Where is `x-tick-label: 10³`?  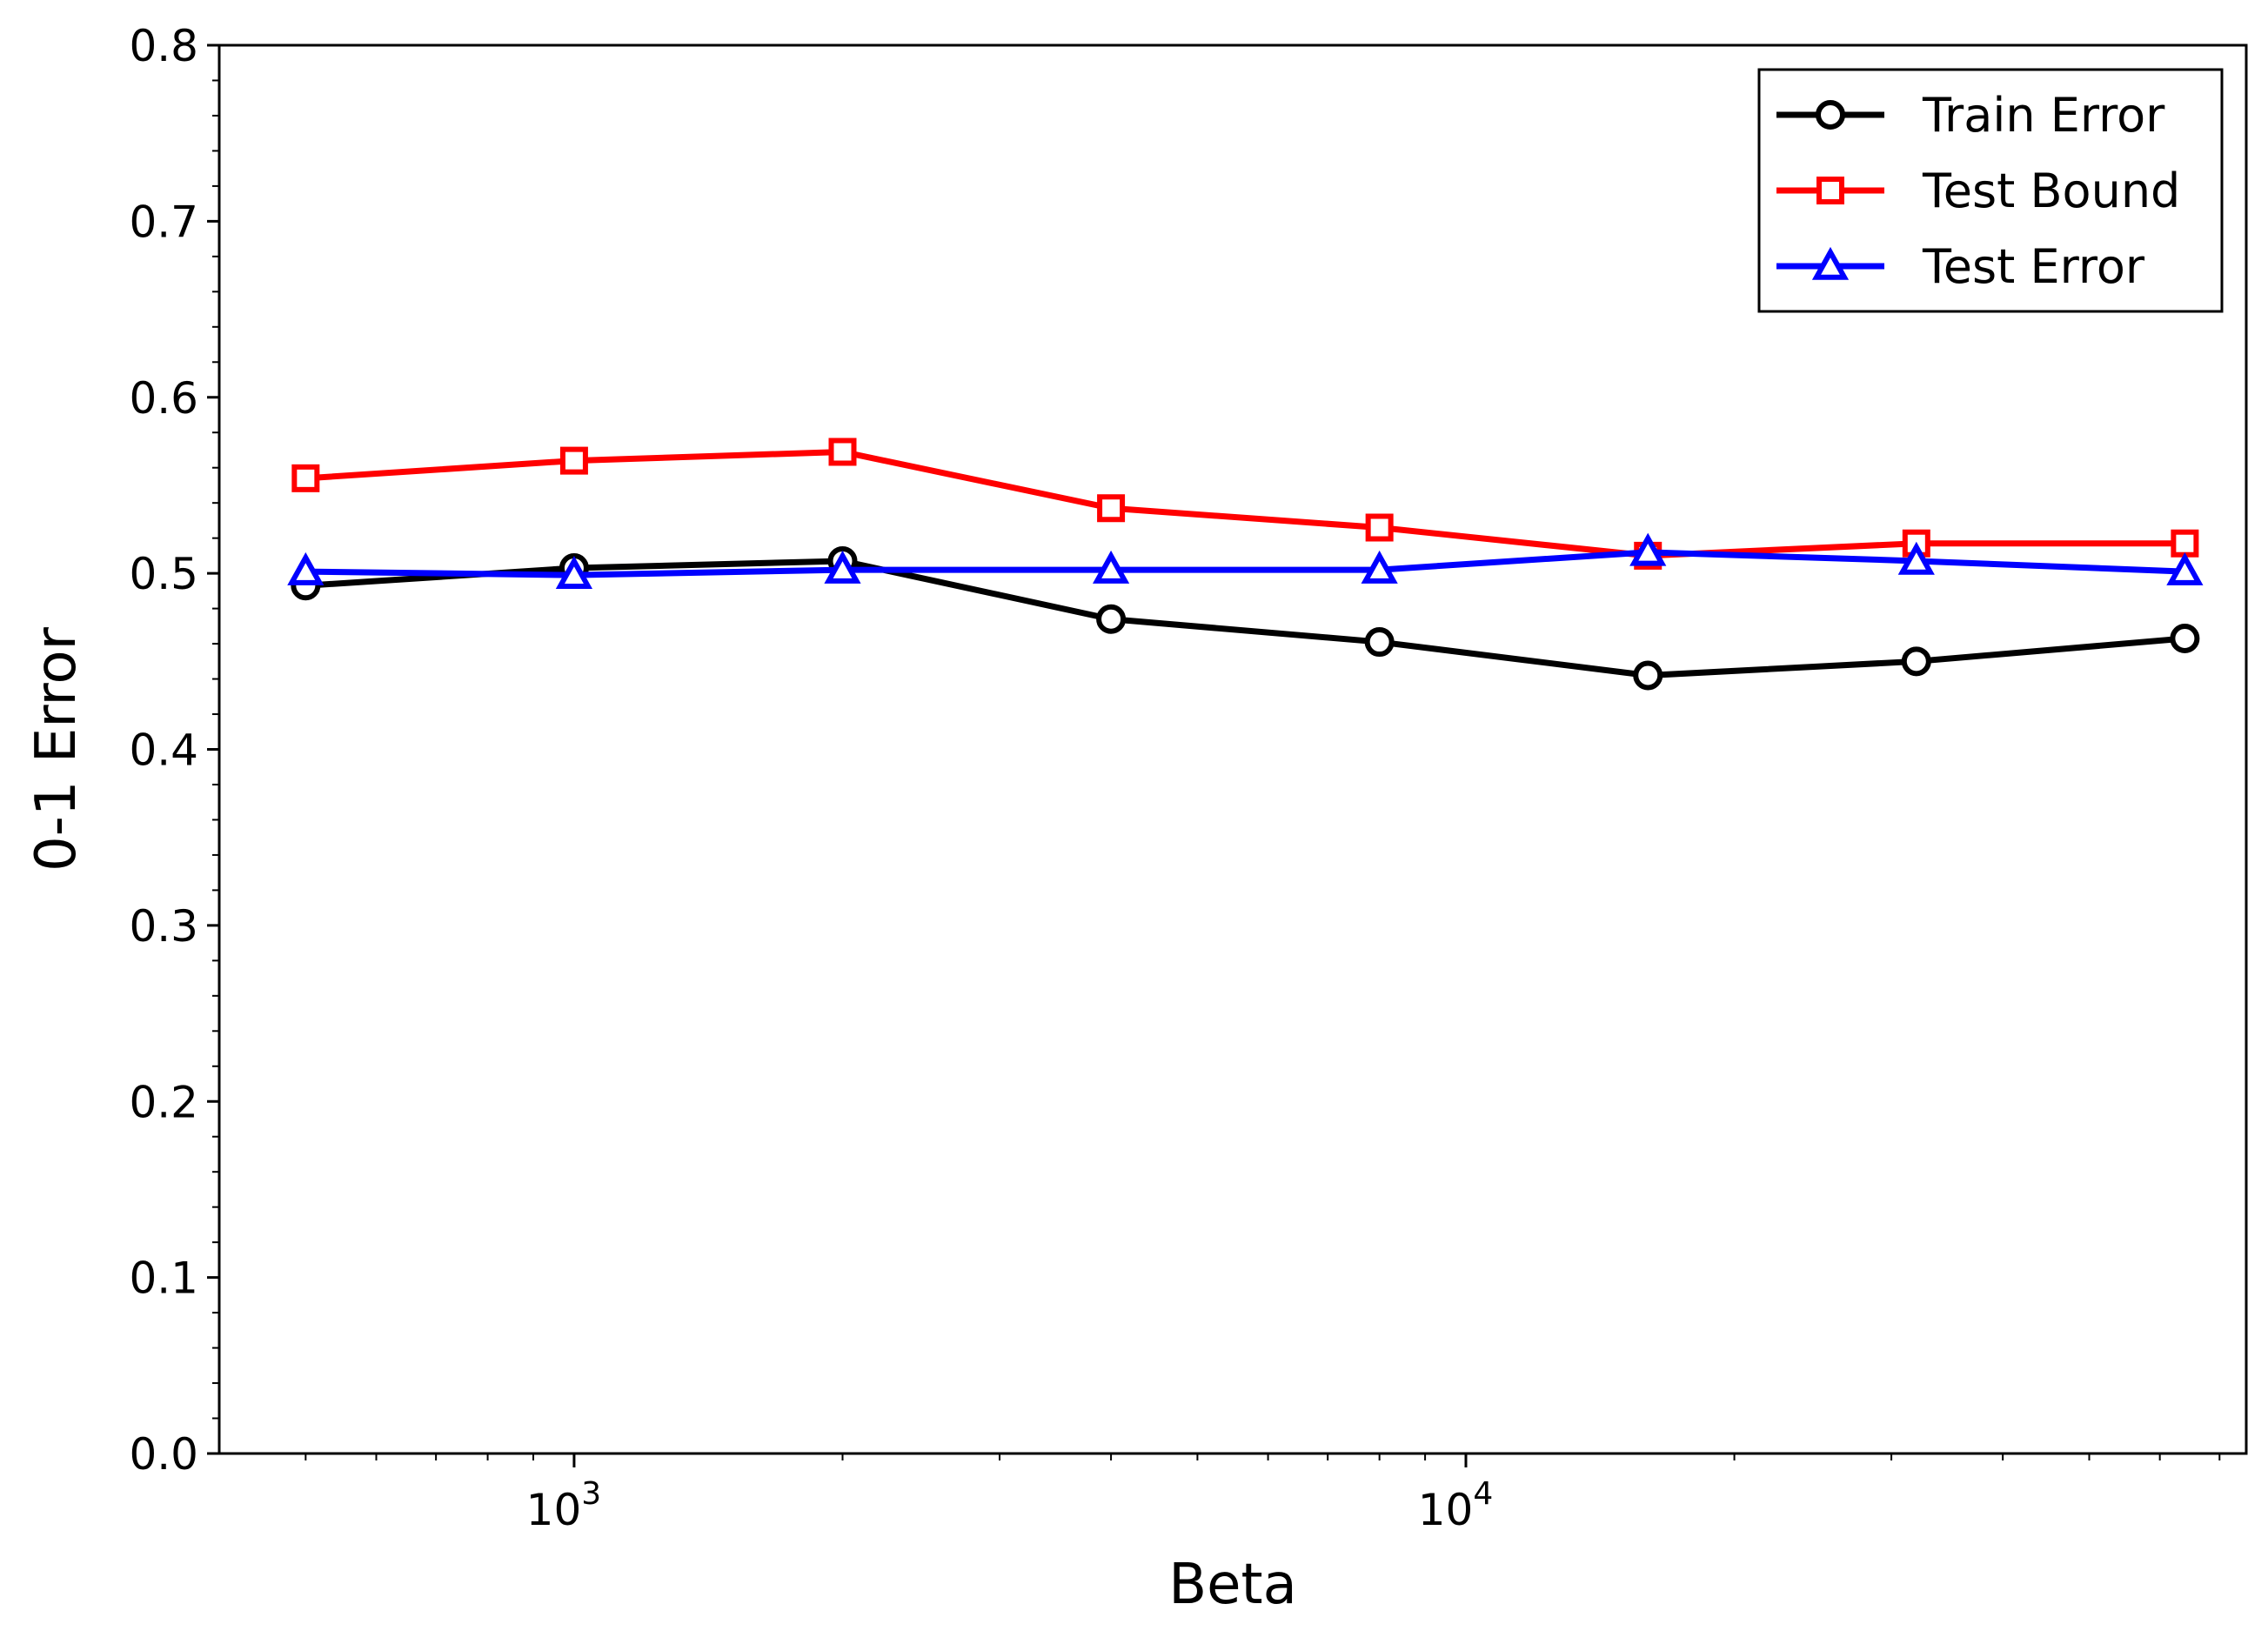 x-tick-label: 10³ is located at coordinates (564, 1505).